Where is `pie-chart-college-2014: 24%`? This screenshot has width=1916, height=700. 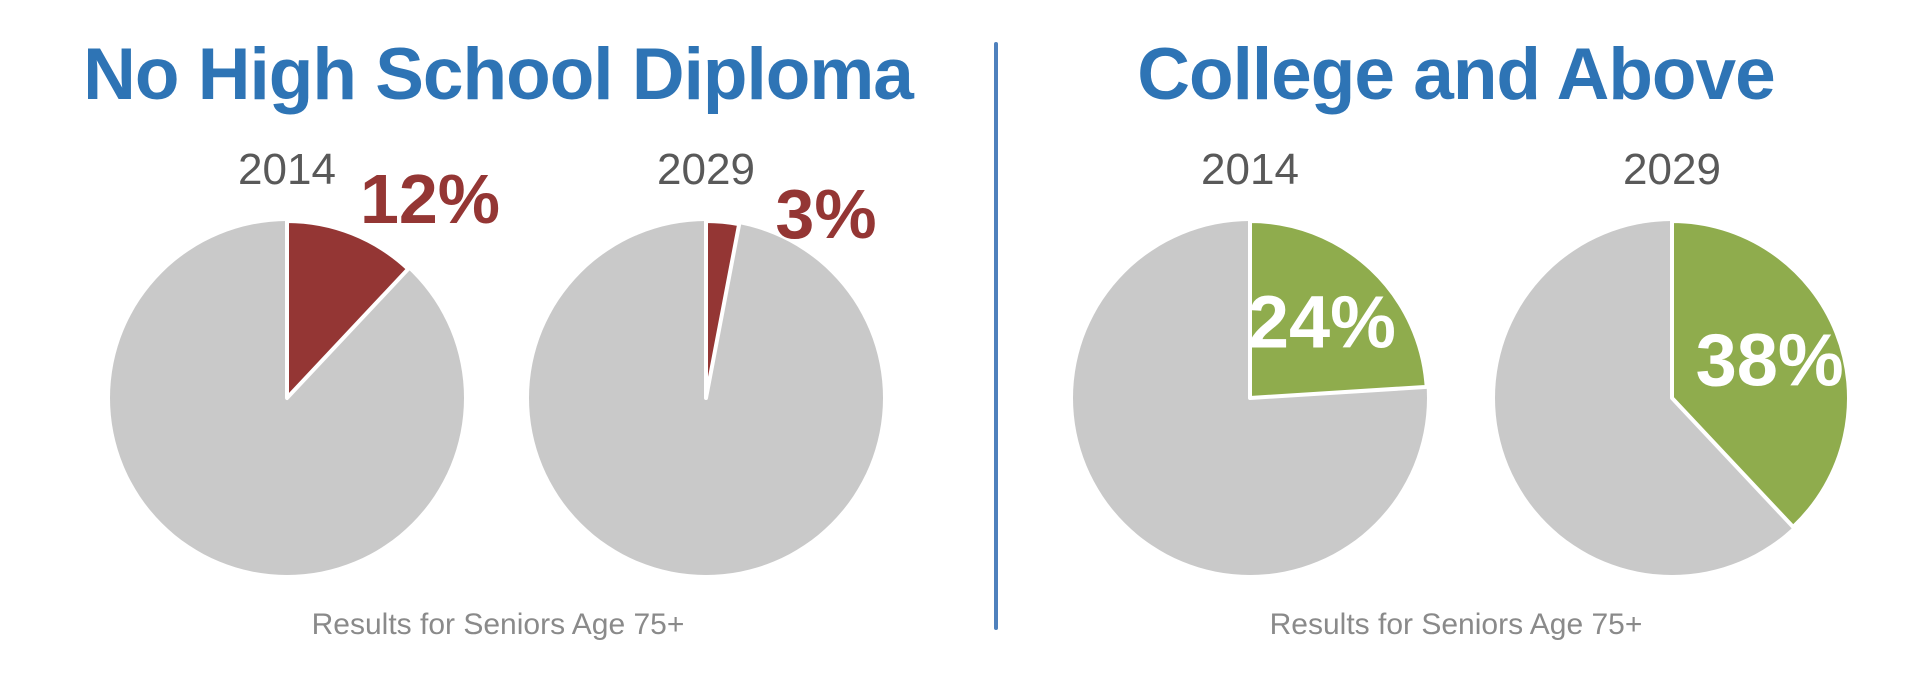
pie-chart-college-2014: 24% is located at coordinates (1250, 398).